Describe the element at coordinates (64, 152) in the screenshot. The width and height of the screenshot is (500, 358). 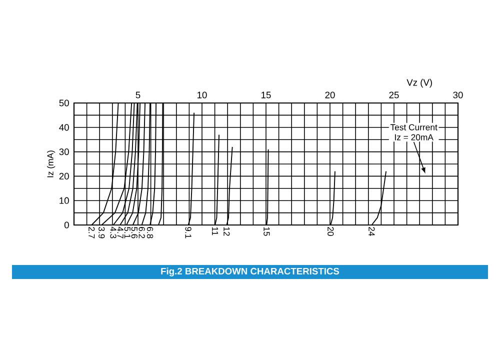
I see `y-tick-label: 30` at that location.